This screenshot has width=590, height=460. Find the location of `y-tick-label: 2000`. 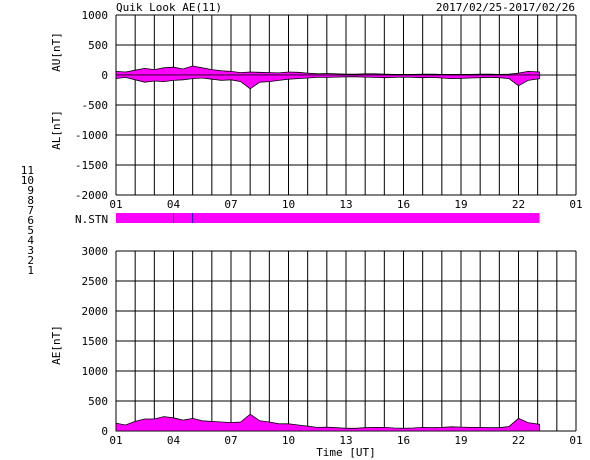

y-tick-label: 2000 is located at coordinates (95, 311).